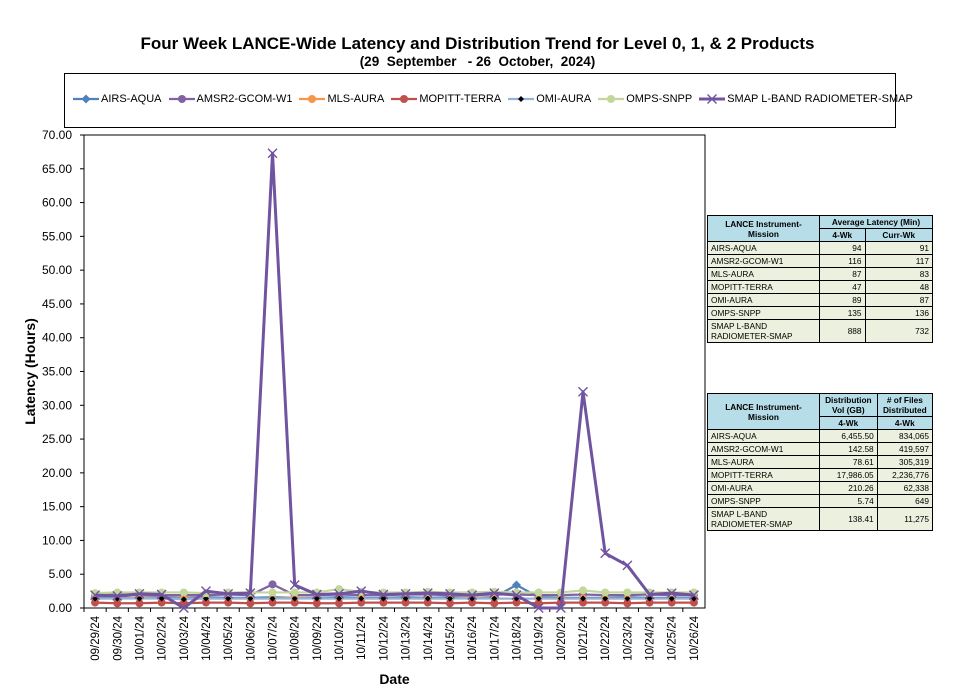  I want to click on x-tick-label: 10/04/24, so click(207, 637).